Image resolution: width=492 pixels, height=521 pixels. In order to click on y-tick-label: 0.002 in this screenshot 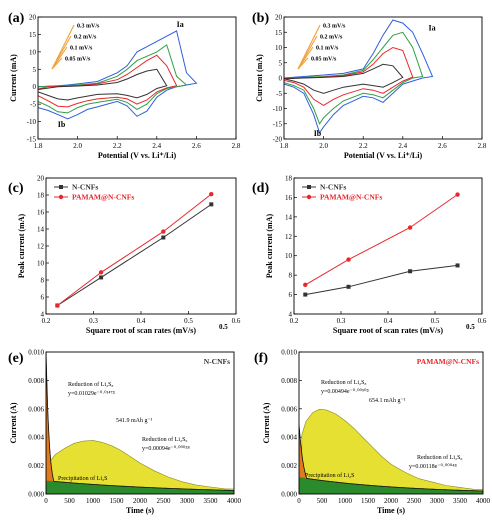, I will do `click(289, 466)`.